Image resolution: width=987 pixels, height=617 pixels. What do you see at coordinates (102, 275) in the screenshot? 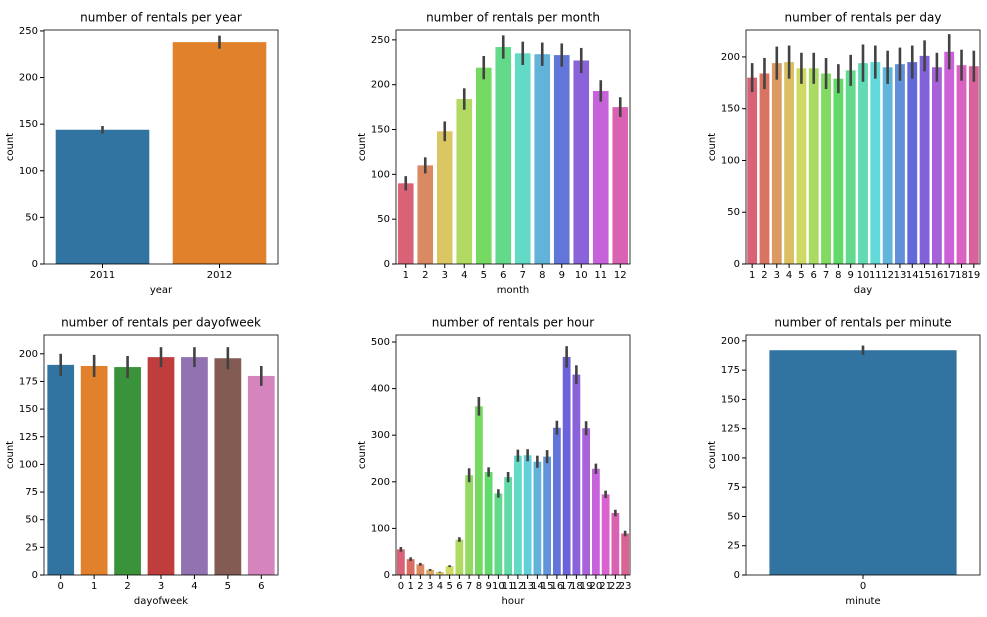
I see `x-tick-label: 2011` at bounding box center [102, 275].